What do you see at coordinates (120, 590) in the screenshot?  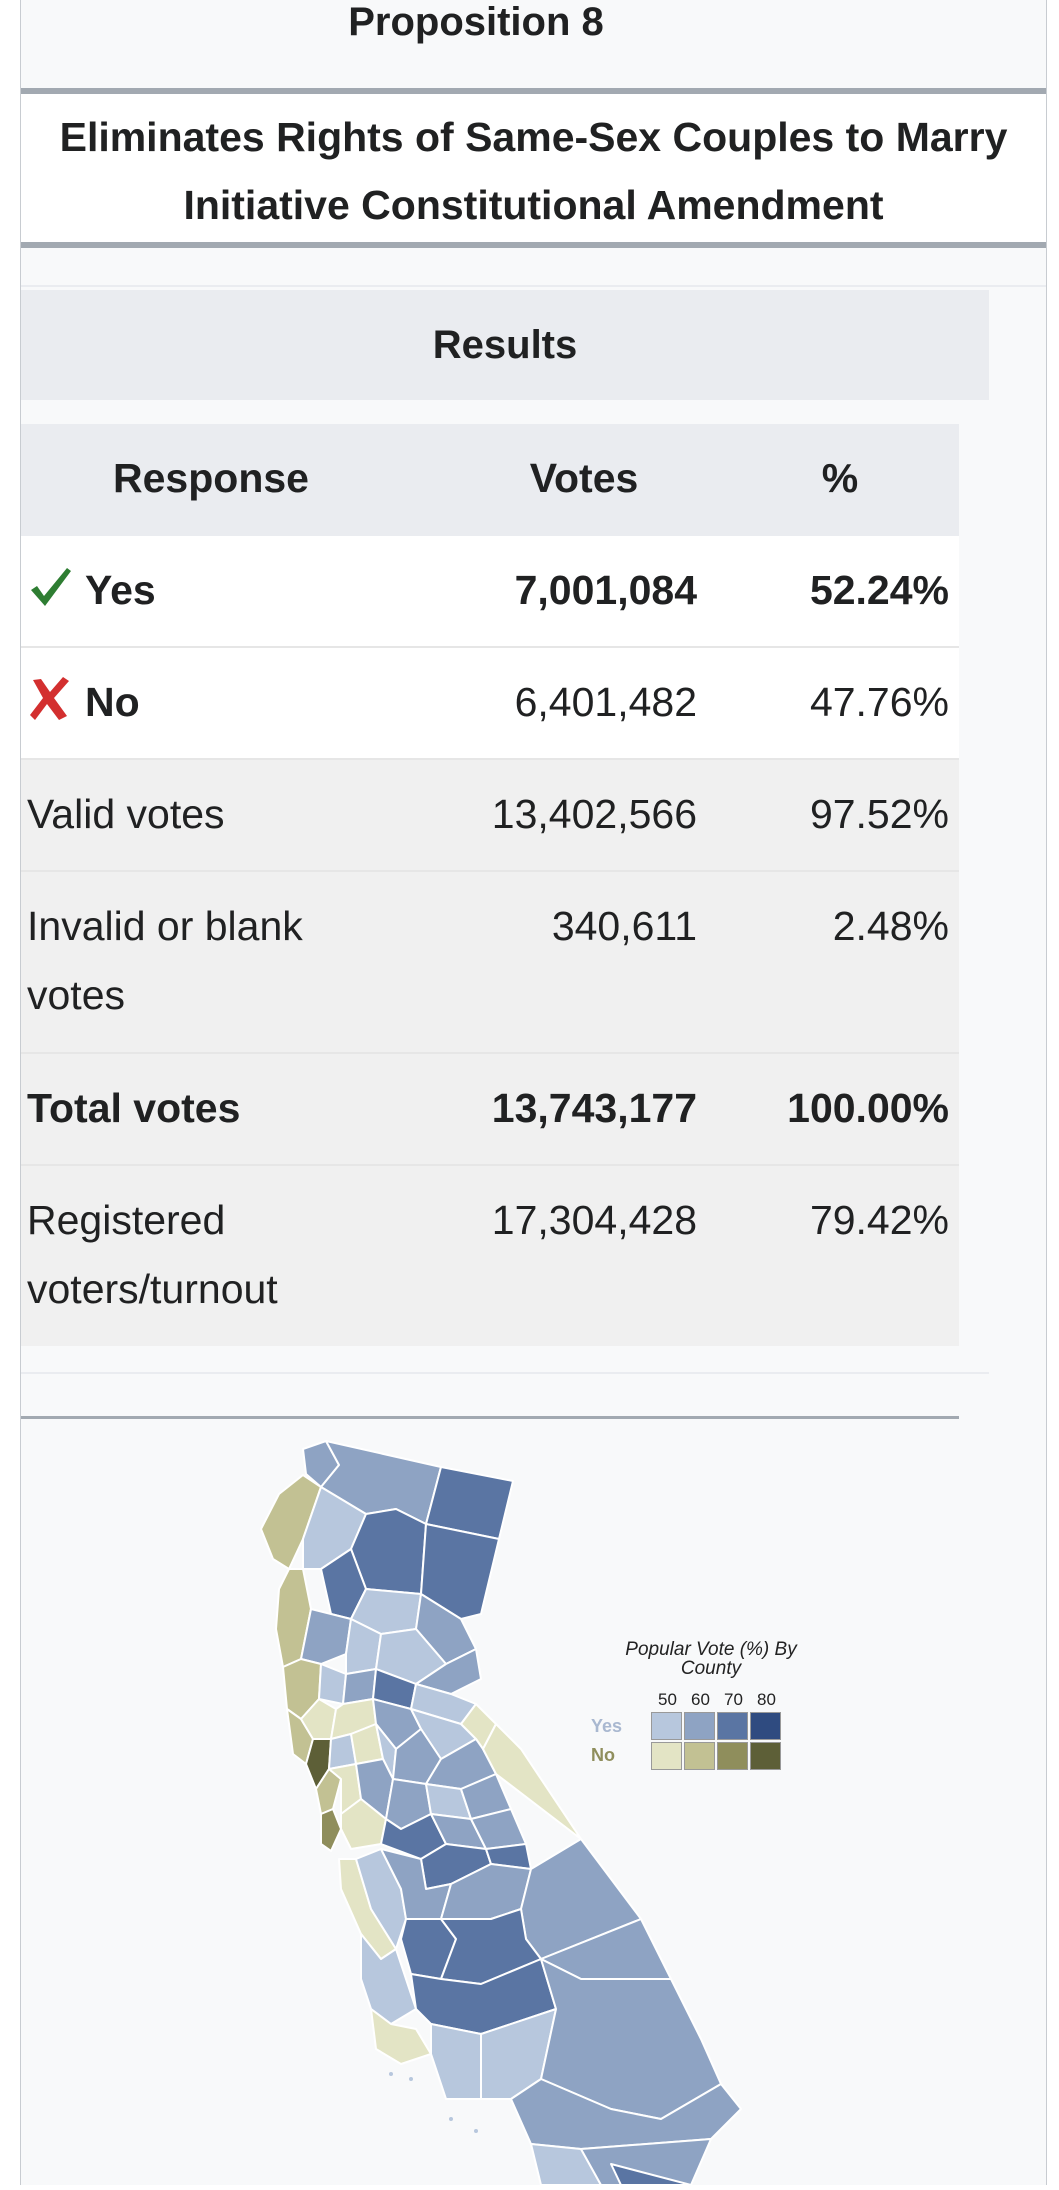 I see `response-label: Yes` at bounding box center [120, 590].